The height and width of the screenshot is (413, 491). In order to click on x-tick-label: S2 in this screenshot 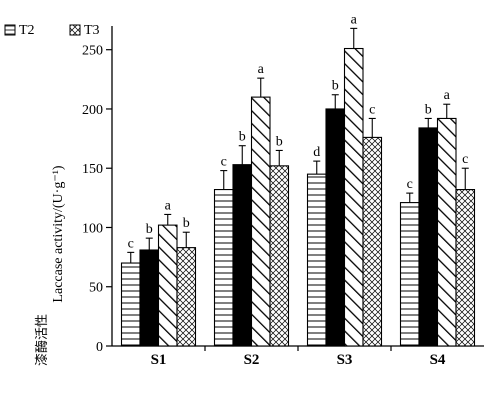, I will do `click(252, 360)`.